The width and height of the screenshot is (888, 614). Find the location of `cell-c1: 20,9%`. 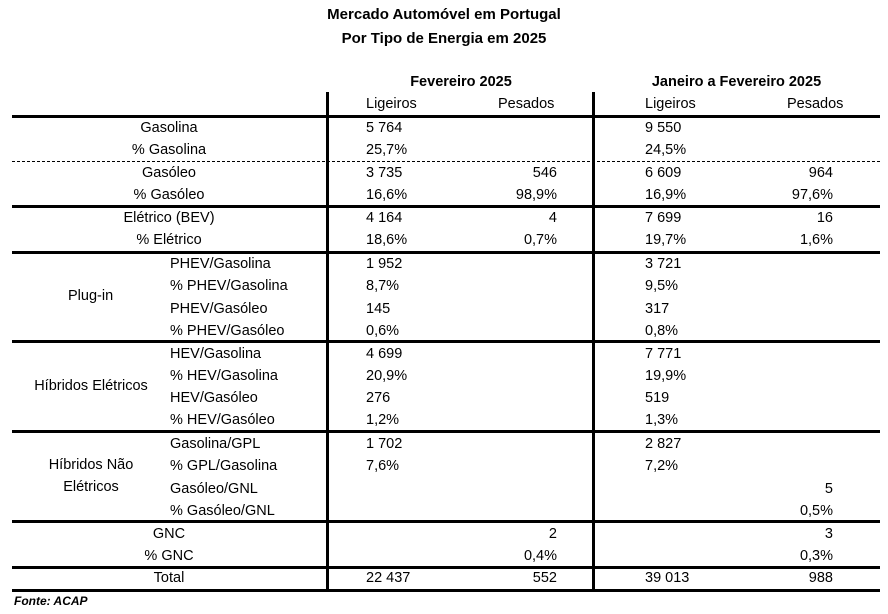

cell-c1: 20,9% is located at coordinates (387, 376).